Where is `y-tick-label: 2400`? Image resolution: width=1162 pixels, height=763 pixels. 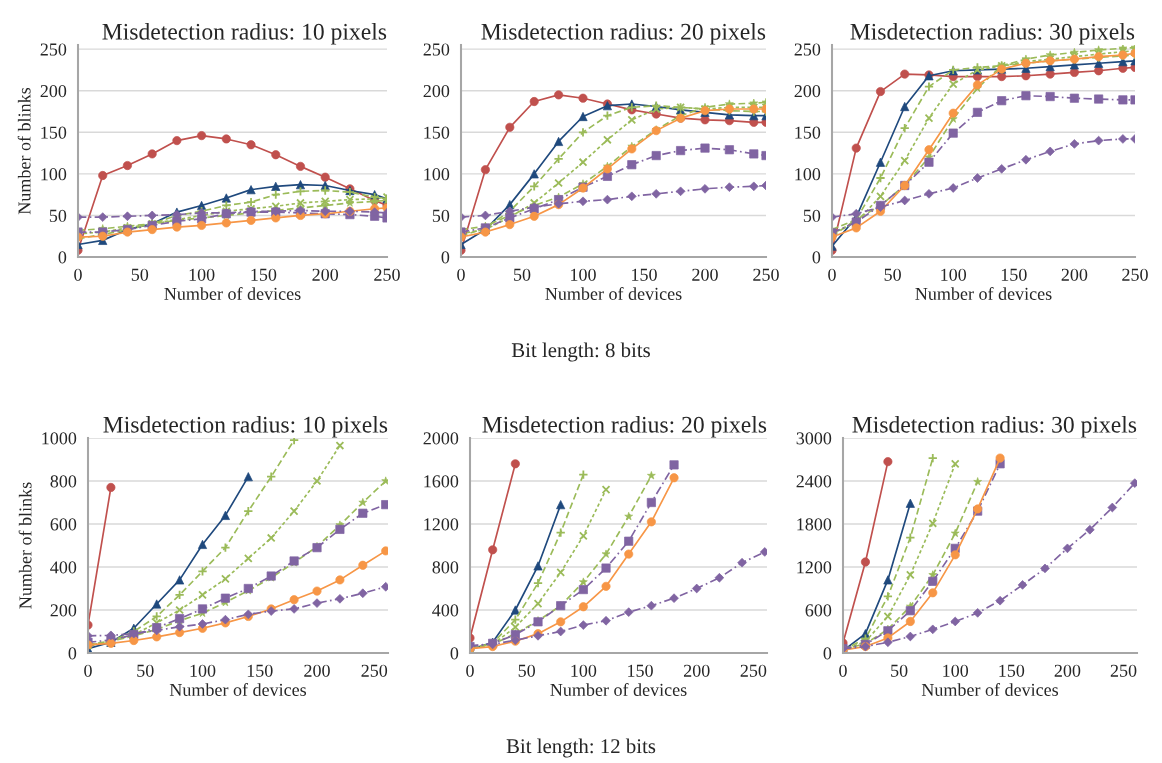
y-tick-label: 2400 is located at coordinates (814, 481).